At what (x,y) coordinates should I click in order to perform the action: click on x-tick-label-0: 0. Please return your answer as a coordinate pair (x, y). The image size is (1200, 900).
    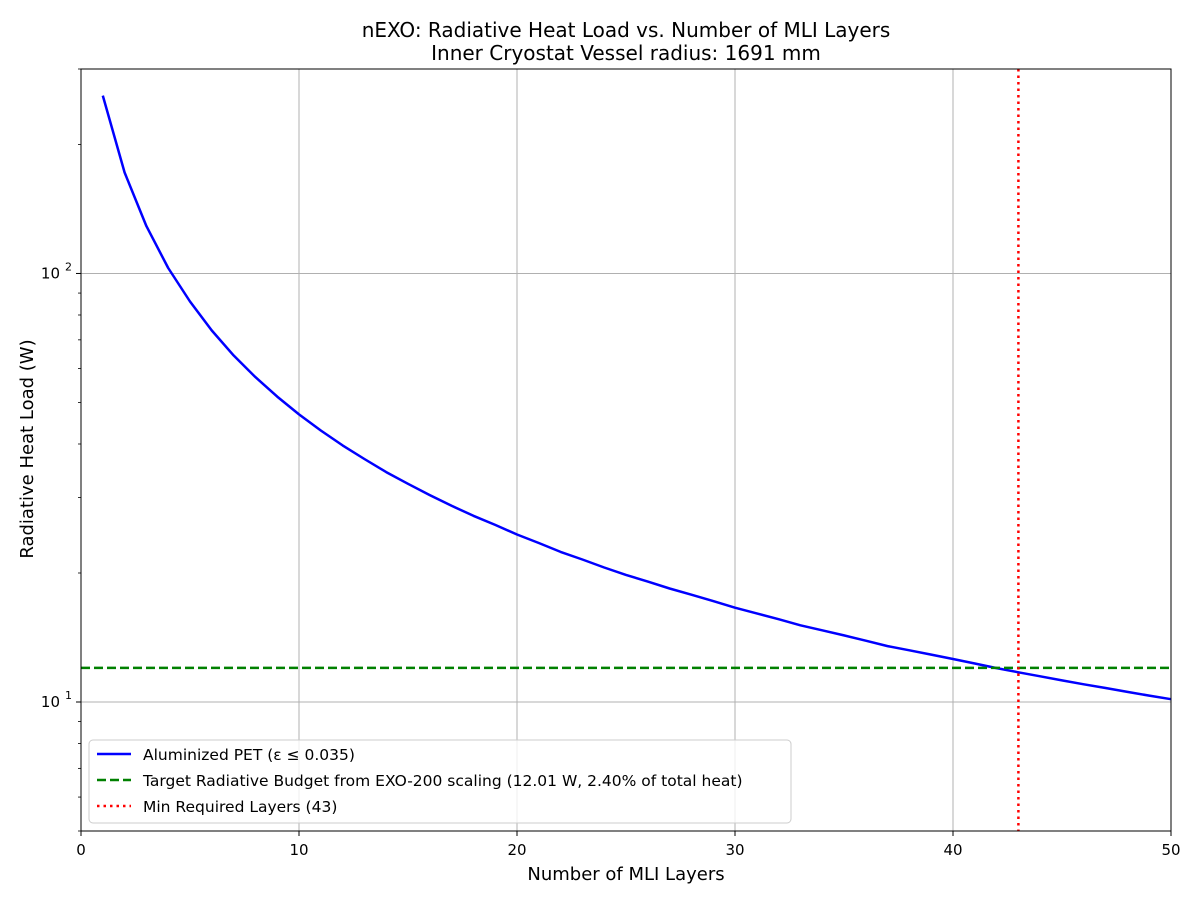
    Looking at the image, I should click on (81, 850).